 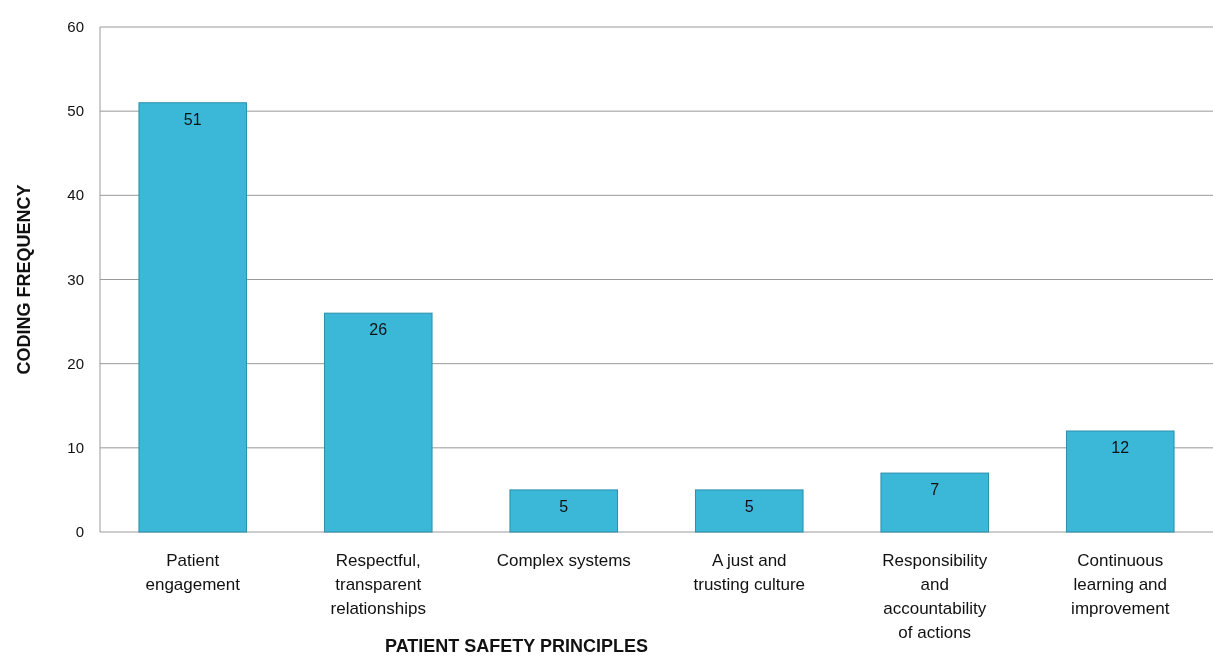 What do you see at coordinates (1120, 584) in the screenshot?
I see `x-tick-label: Continuous learning and improvement` at bounding box center [1120, 584].